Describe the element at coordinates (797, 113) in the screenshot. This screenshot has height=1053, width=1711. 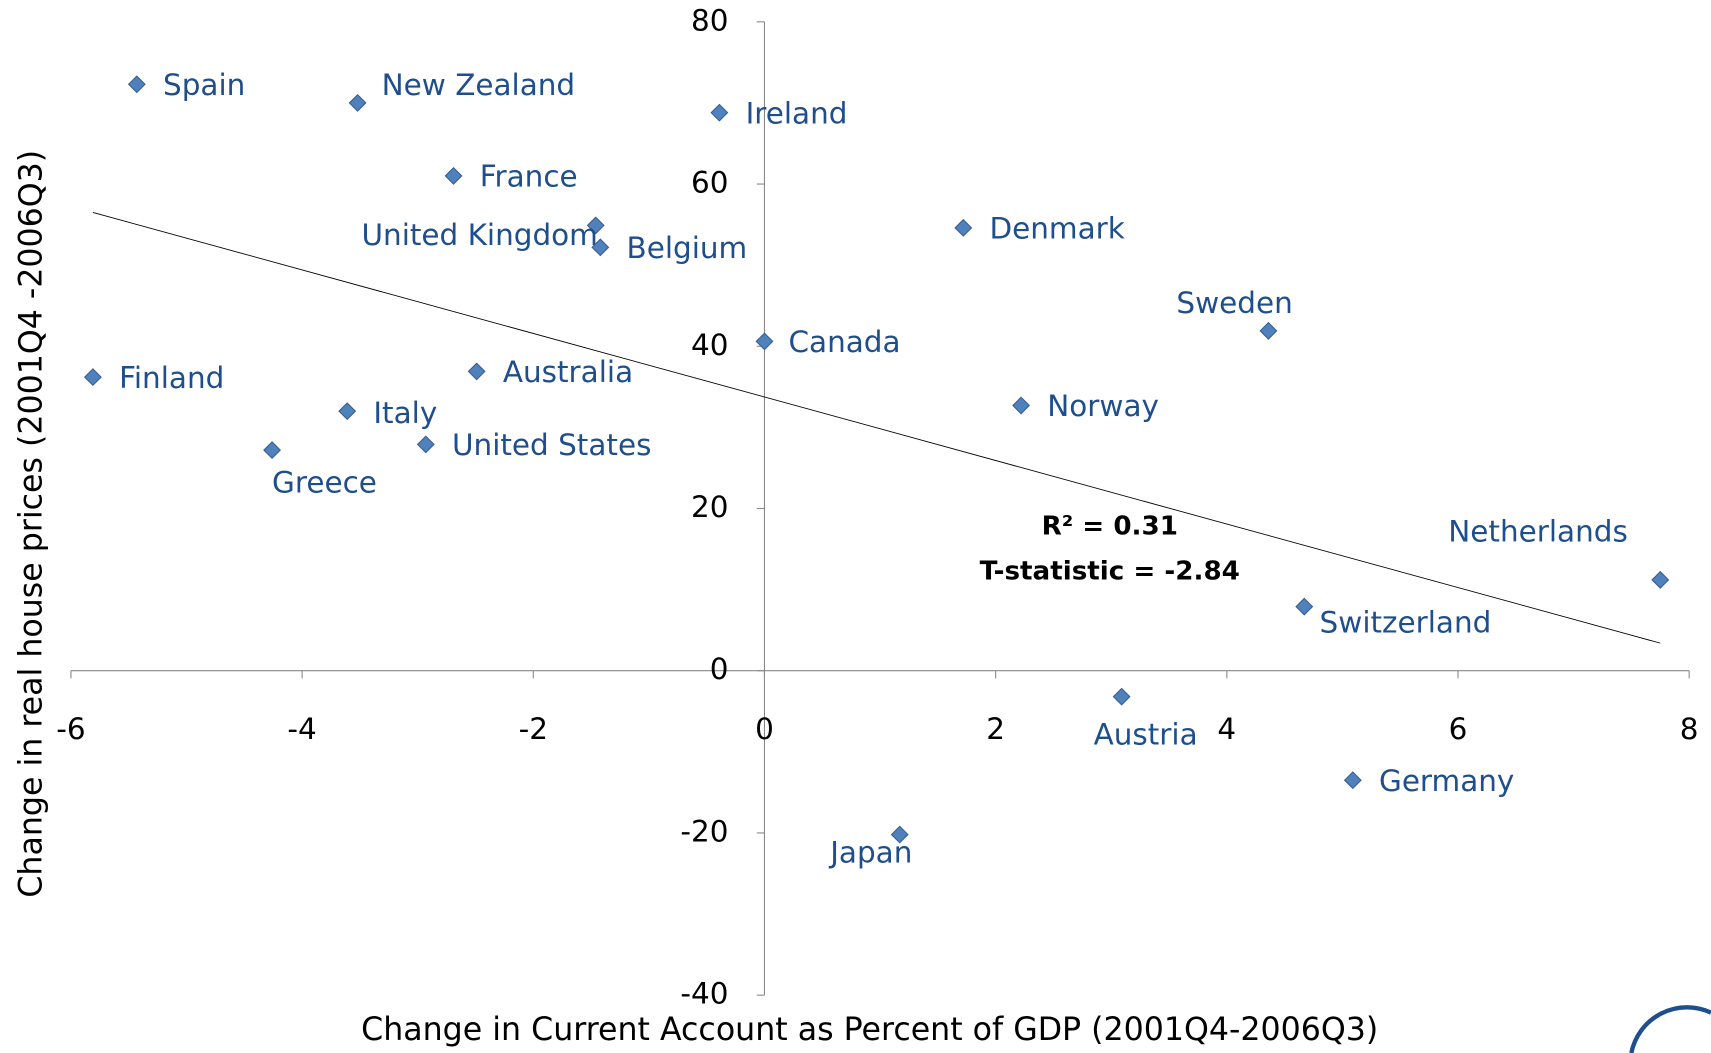
I see `point-label: Ireland` at that location.